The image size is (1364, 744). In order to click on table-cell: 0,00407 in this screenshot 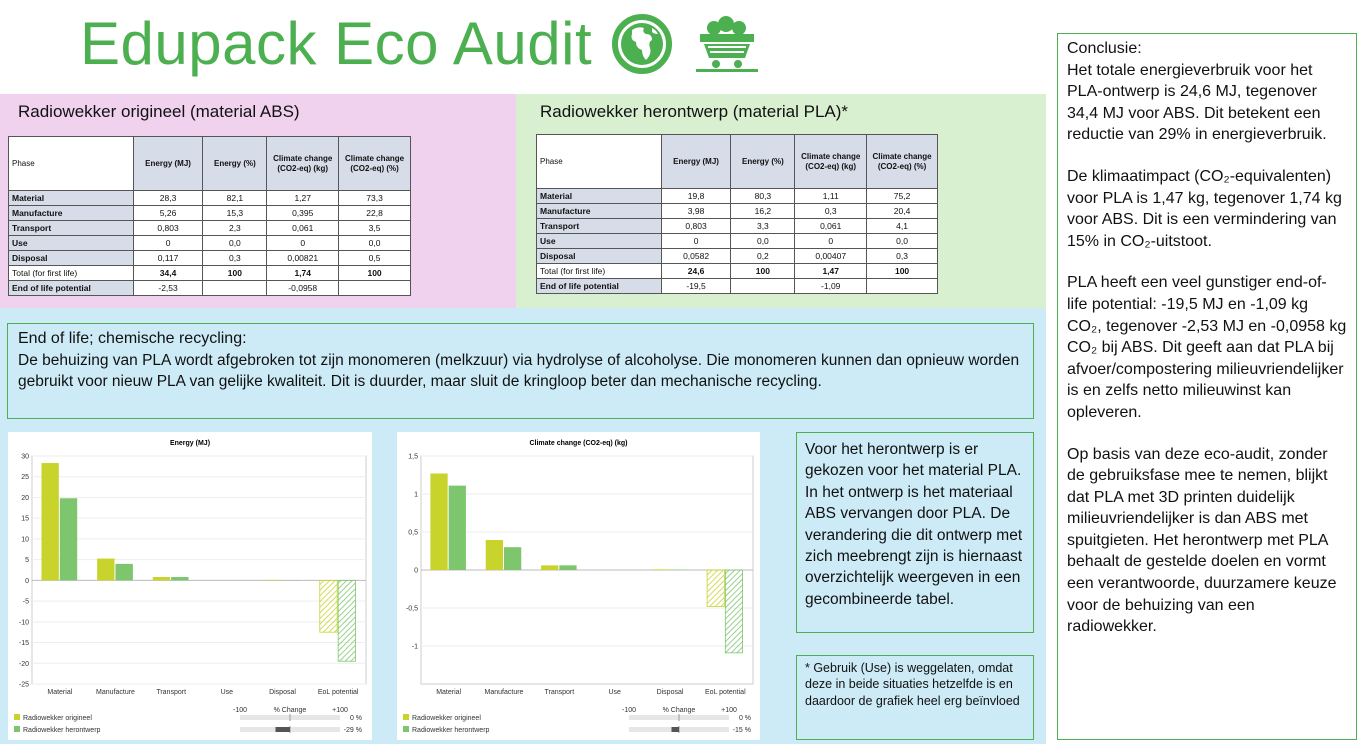, I will do `click(831, 256)`.